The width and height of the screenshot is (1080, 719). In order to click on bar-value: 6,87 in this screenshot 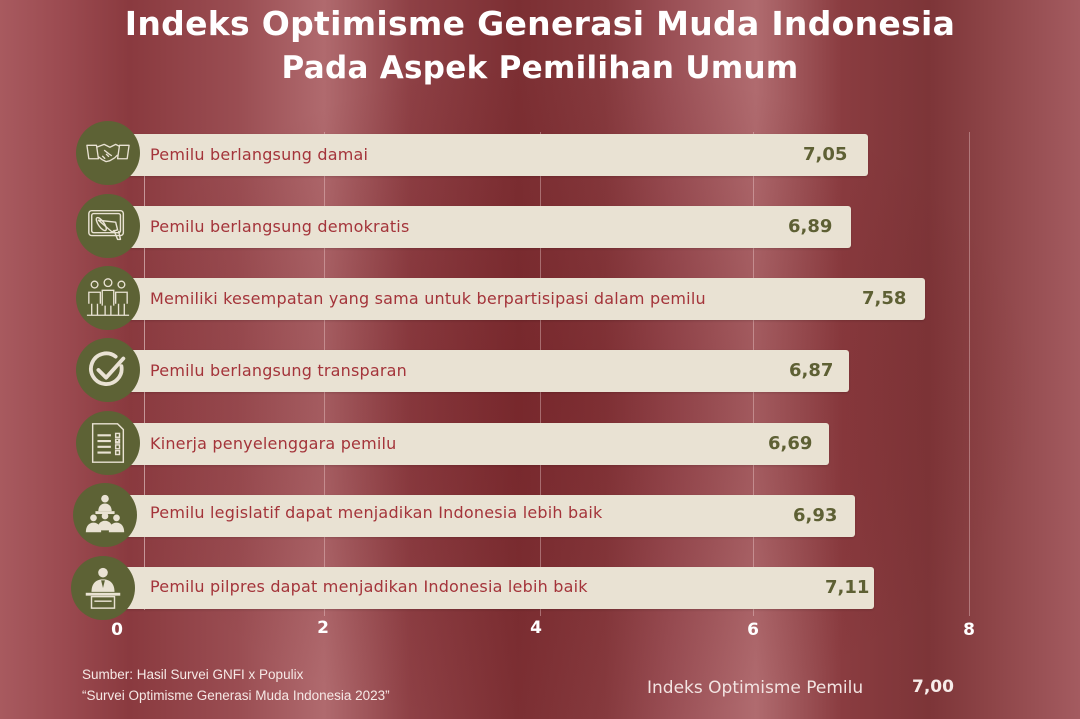, I will do `click(811, 370)`.